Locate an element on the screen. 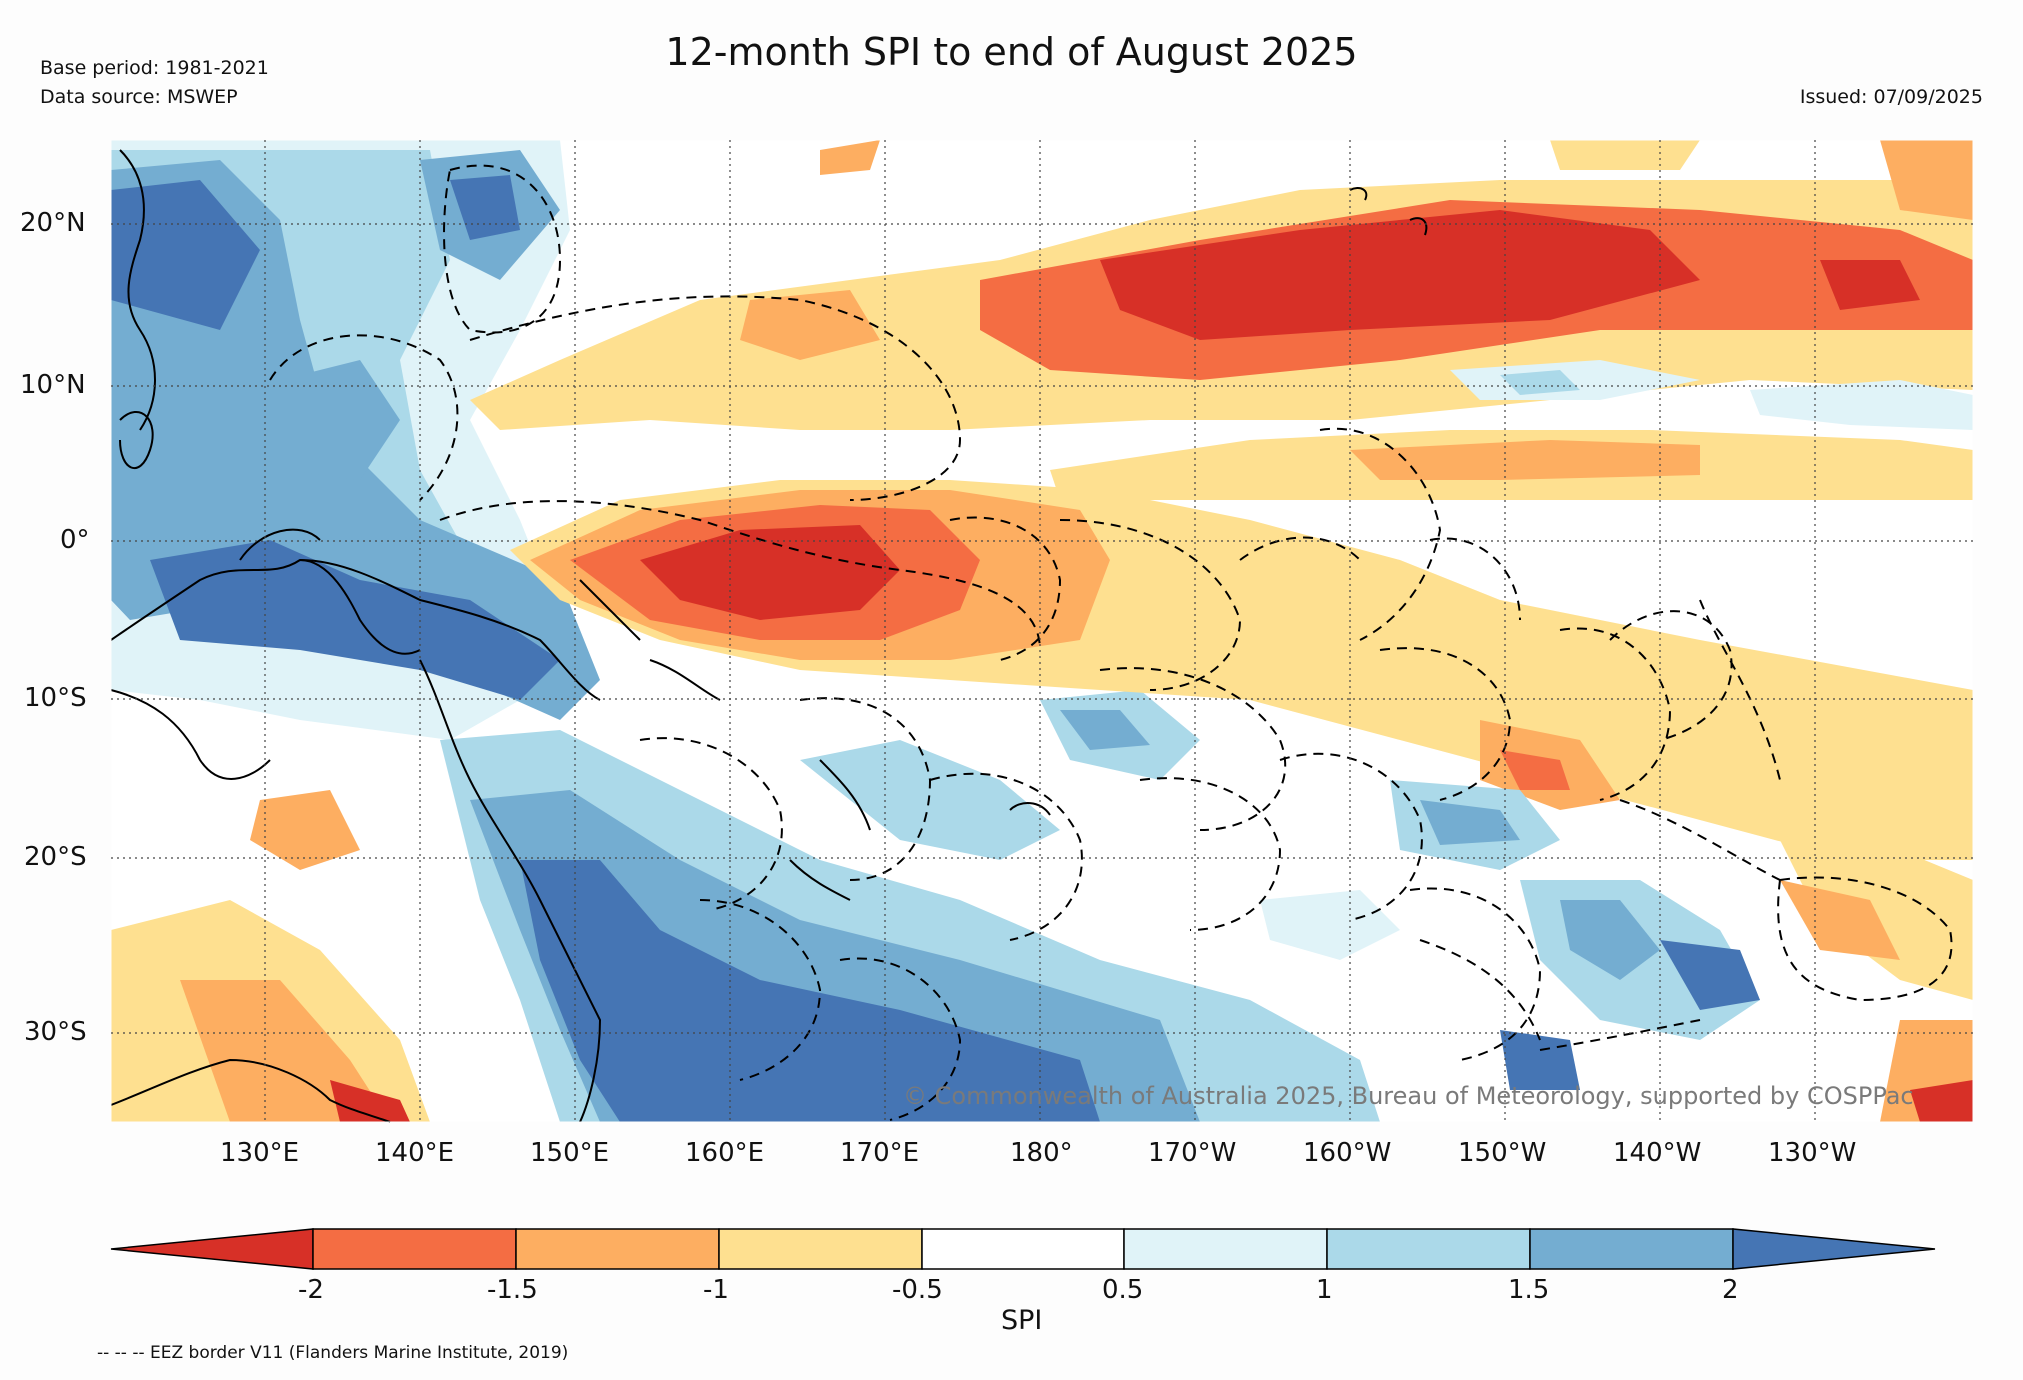 This screenshot has height=1380, width=2023. colorbar-tick: 1.5 is located at coordinates (1529, 1290).